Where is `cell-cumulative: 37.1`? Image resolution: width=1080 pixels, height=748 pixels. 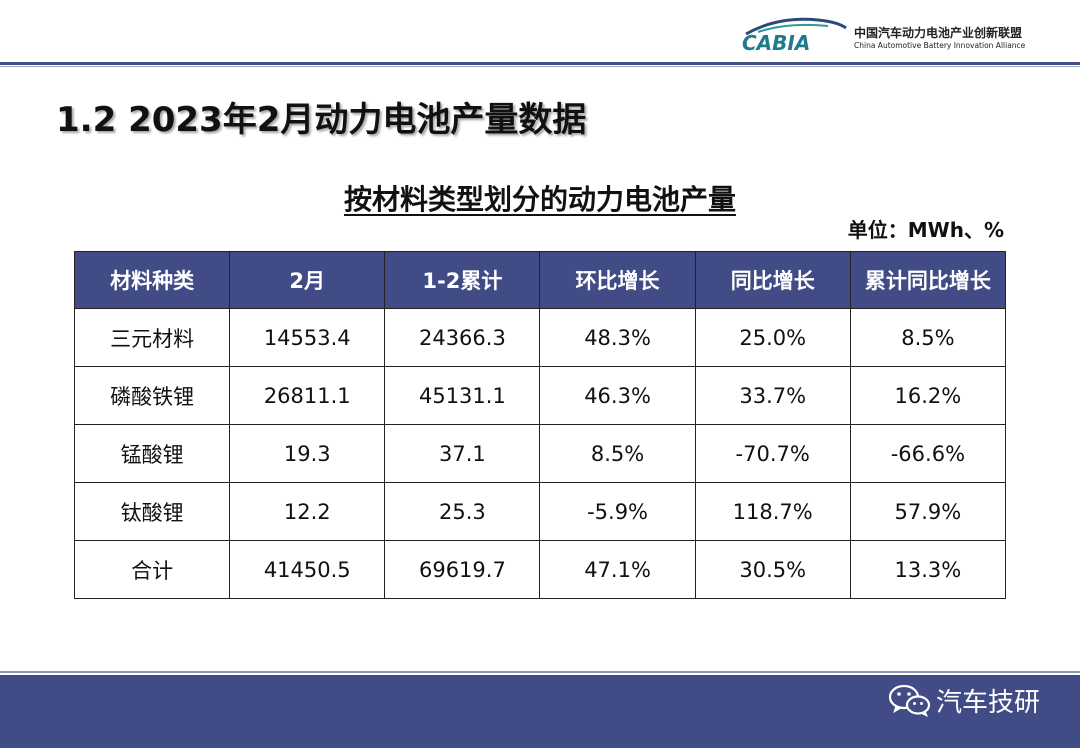 cell-cumulative: 37.1 is located at coordinates (462, 453).